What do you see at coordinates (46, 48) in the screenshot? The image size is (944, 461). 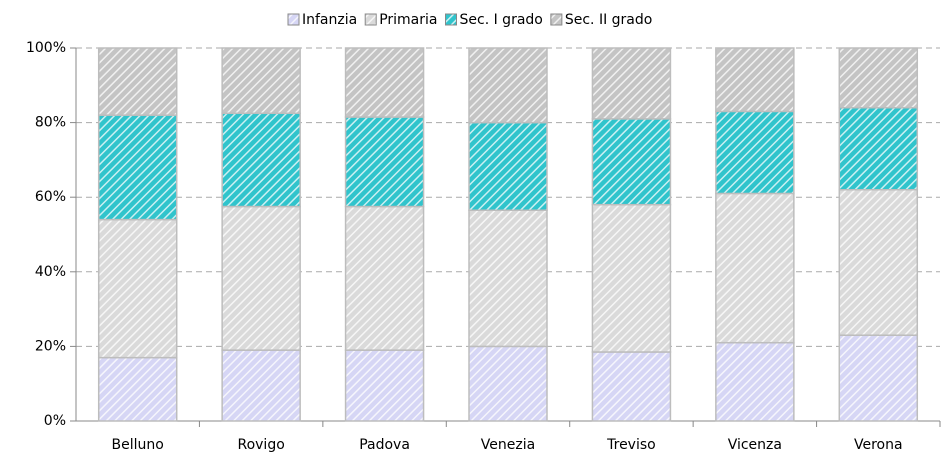 I see `y-tick-label: 100%` at bounding box center [46, 48].